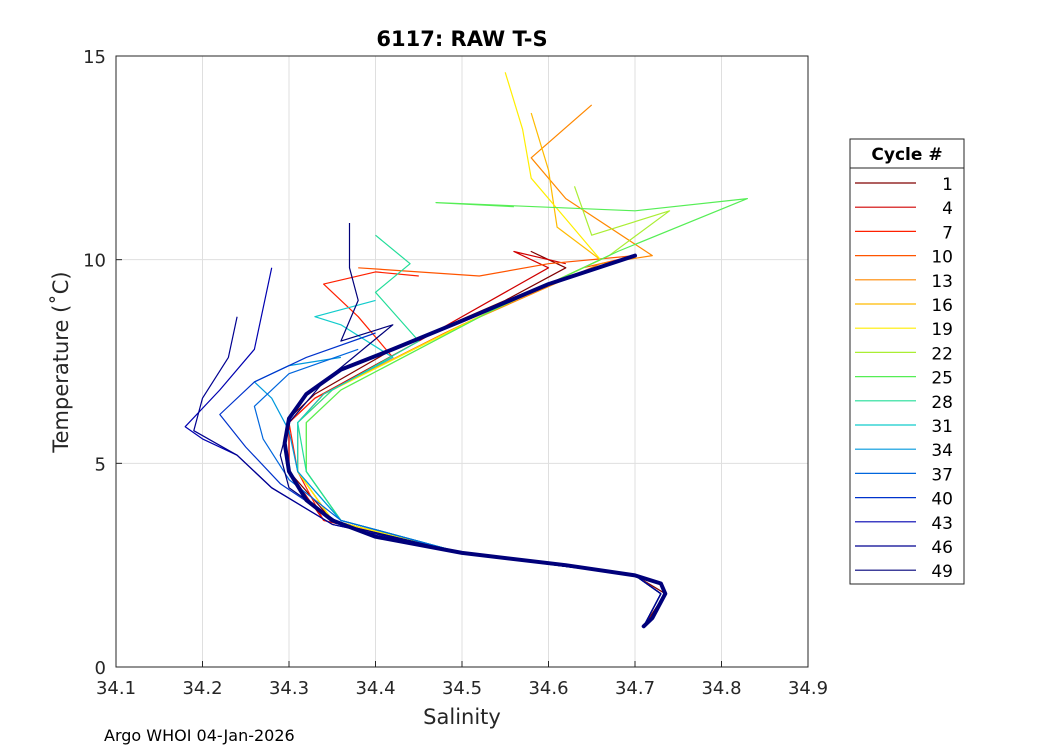  Describe the element at coordinates (942, 451) in the screenshot. I see `legend-entry-label: 34` at that location.